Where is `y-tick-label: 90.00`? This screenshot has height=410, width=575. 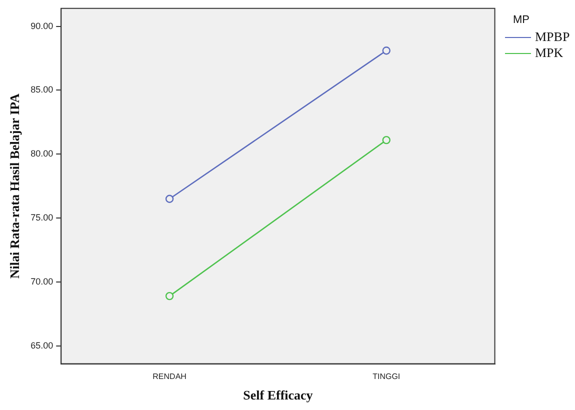
y-tick-label: 90.00 is located at coordinates (42, 25).